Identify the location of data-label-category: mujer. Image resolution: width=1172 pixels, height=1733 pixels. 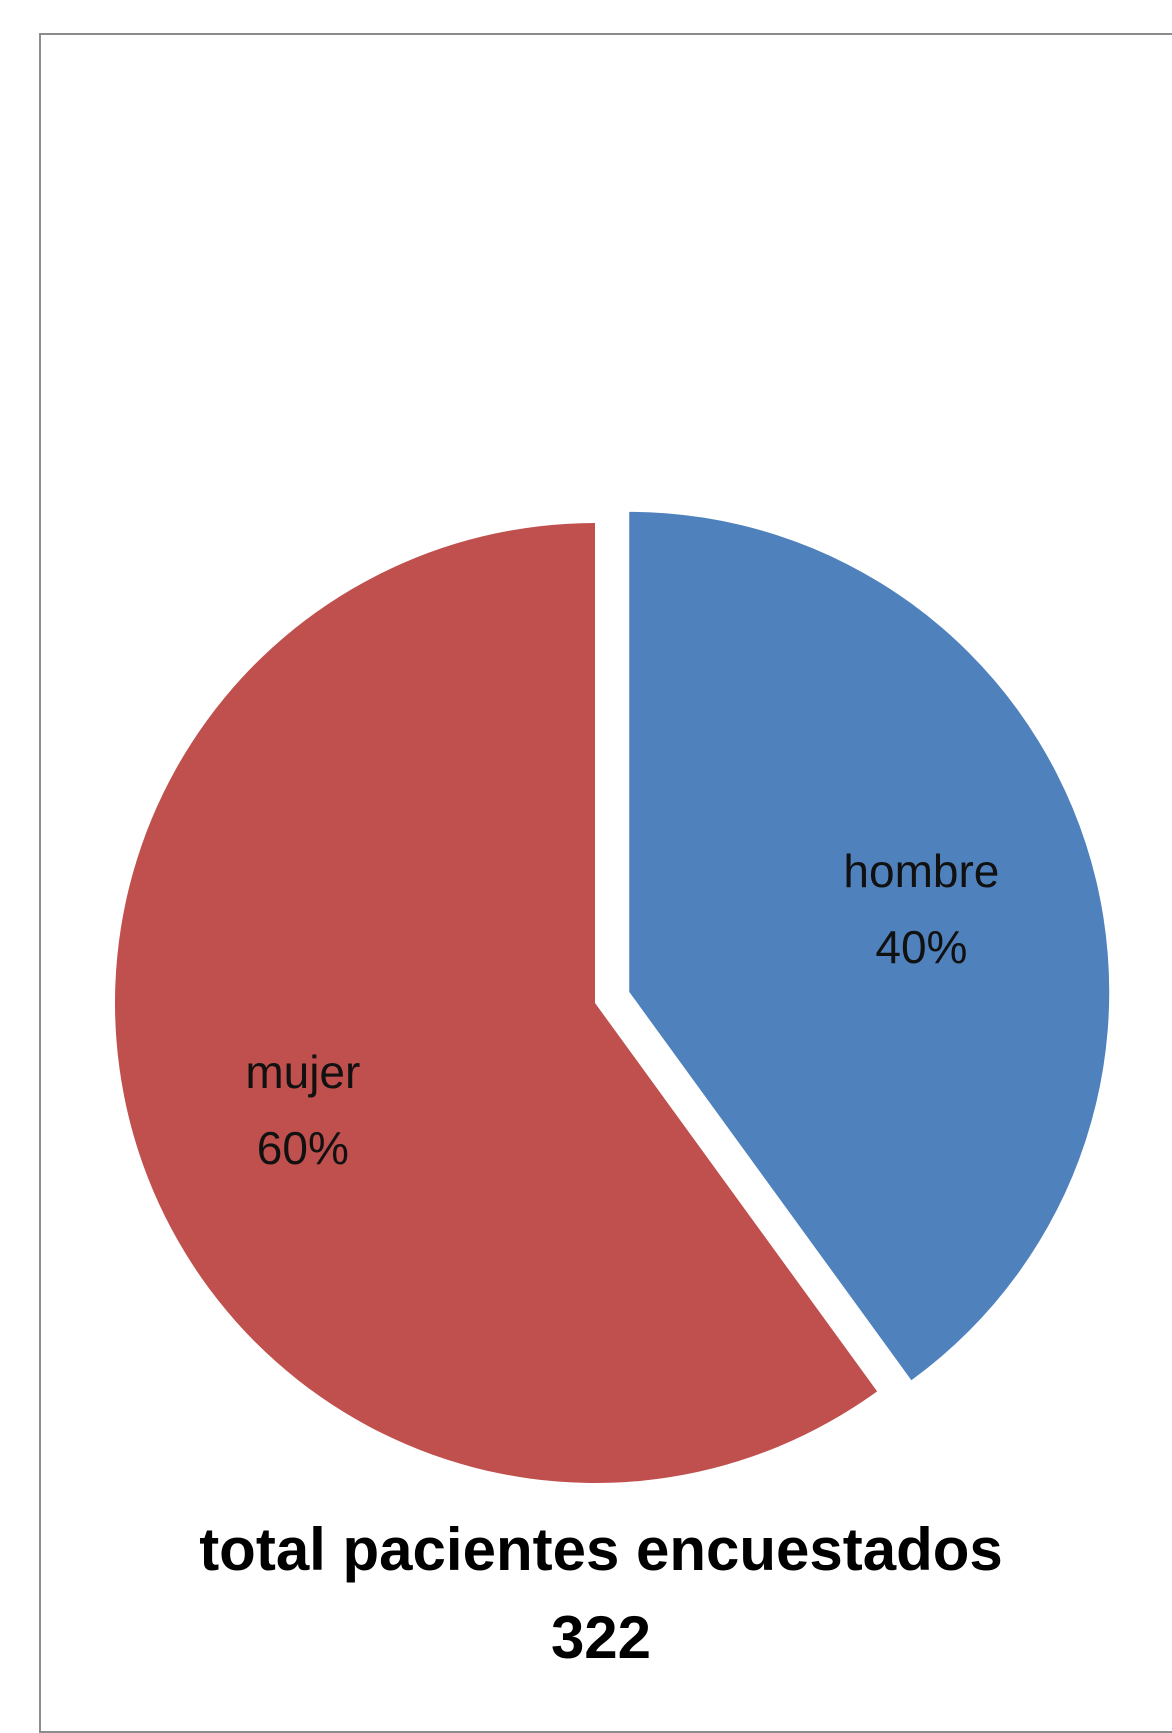
(302, 1072).